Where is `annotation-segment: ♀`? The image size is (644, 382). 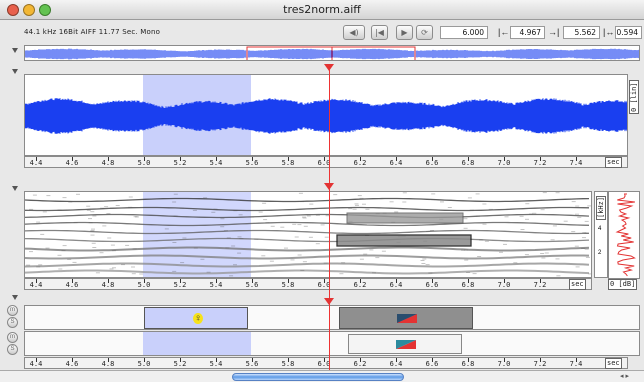
annotation-segment: ♀ is located at coordinates (196, 318).